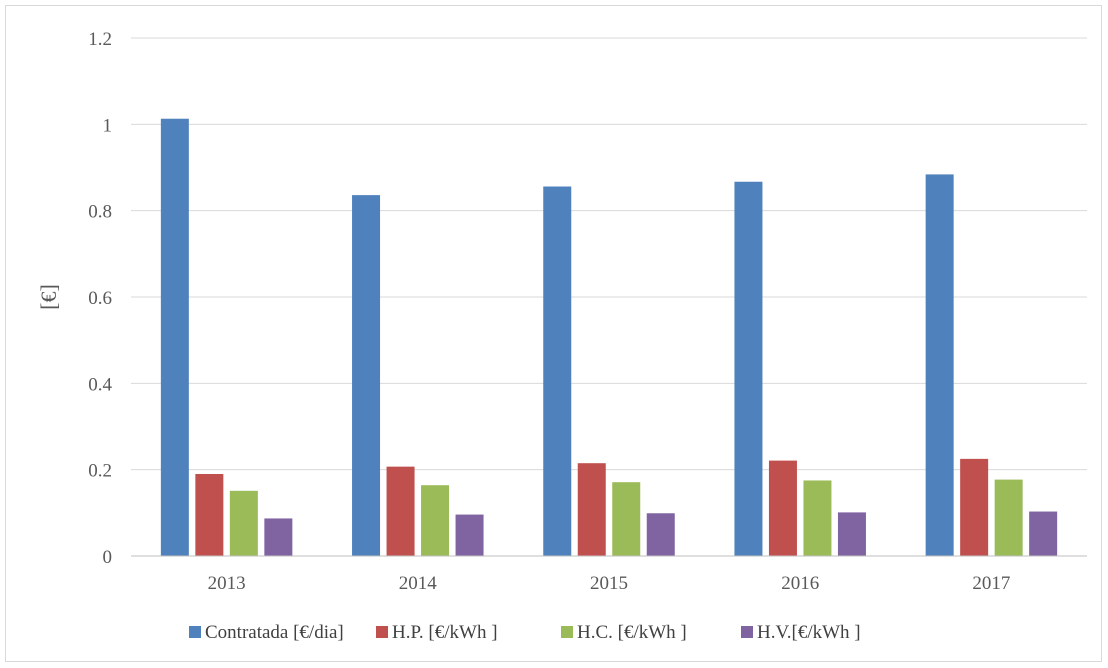  I want to click on y-axis-ticks: 0 0.2 0.4 0.6 0.8 1 1.2, so click(100, 298).